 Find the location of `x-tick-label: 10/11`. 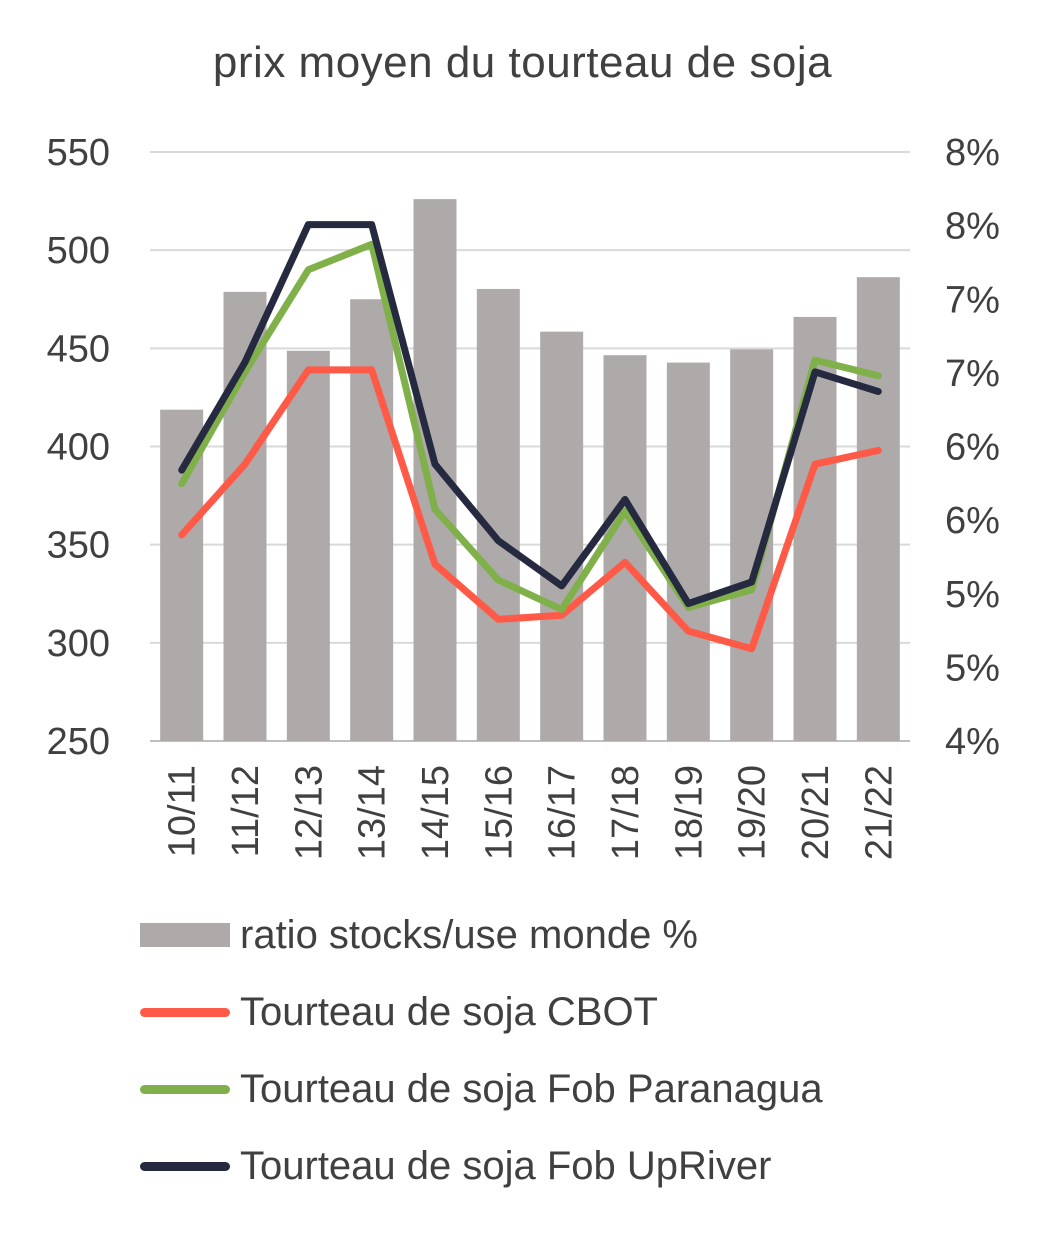

x-tick-label: 10/11 is located at coordinates (183, 811).